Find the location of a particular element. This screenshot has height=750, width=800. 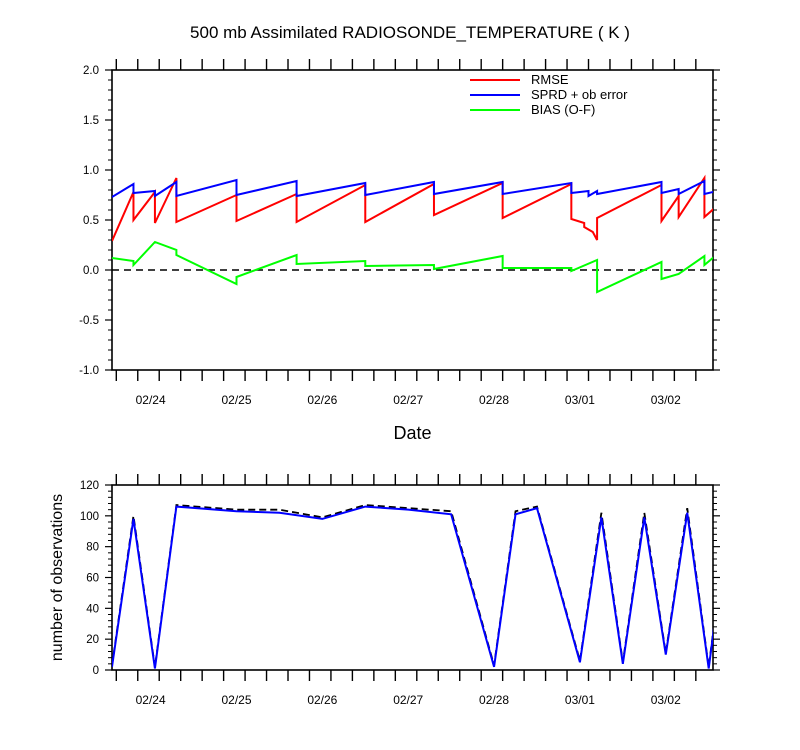

y-tick-label: 40 is located at coordinates (92, 609).